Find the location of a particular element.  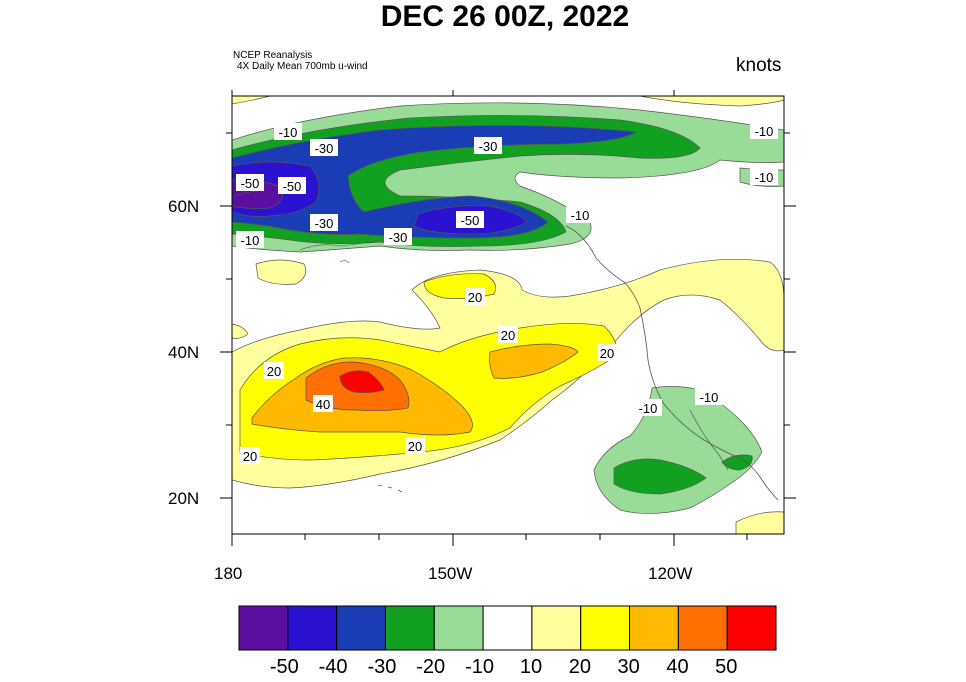

lon-tick-label: 180 is located at coordinates (228, 573).